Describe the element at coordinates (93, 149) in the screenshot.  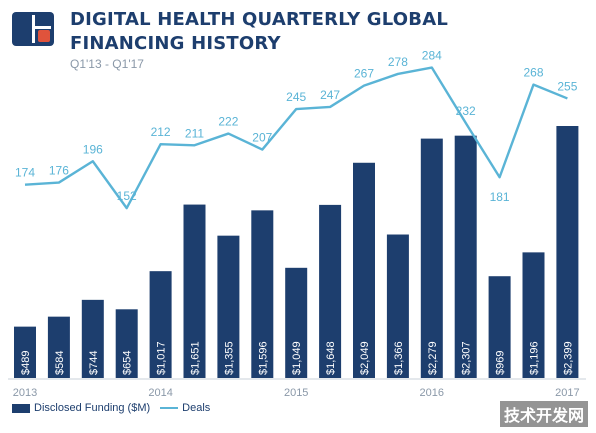
I see `deals-label-2: 196` at that location.